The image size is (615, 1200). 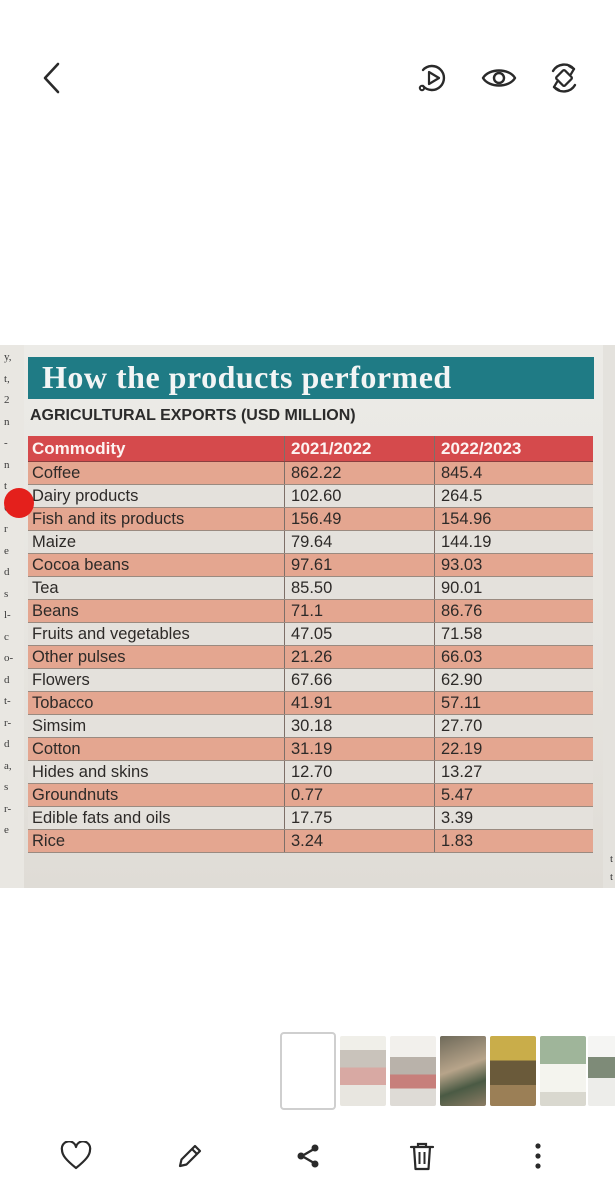 What do you see at coordinates (564, 78) in the screenshot?
I see `rotate-button` at bounding box center [564, 78].